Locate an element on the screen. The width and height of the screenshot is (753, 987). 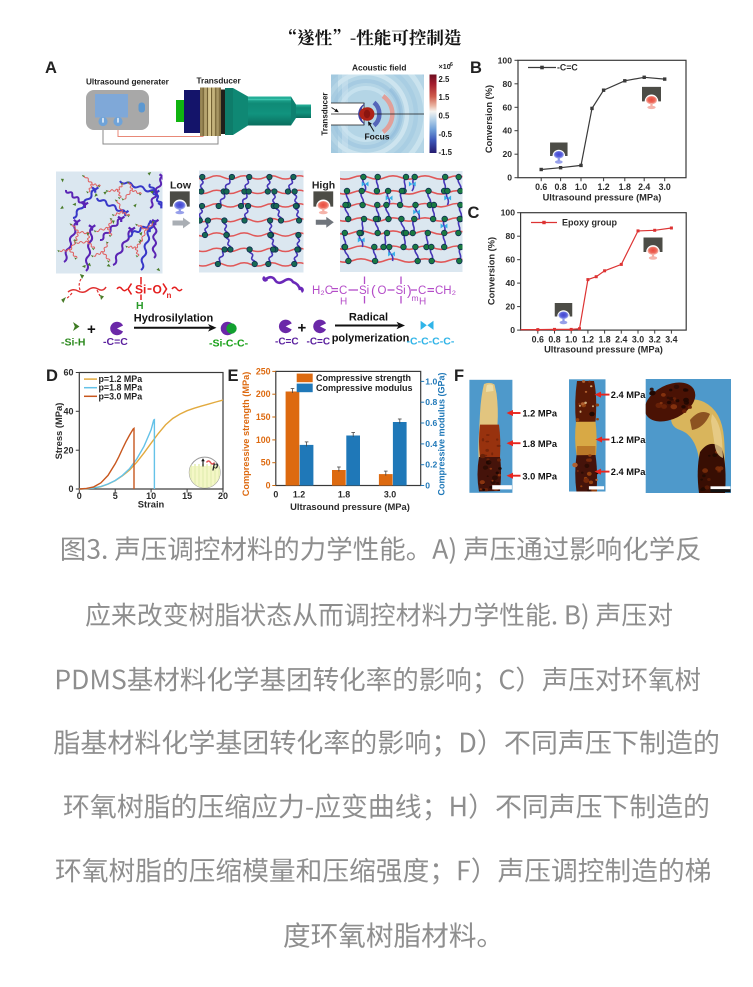
svg-text: p=1.2 MPa is located at coordinates (121, 379).